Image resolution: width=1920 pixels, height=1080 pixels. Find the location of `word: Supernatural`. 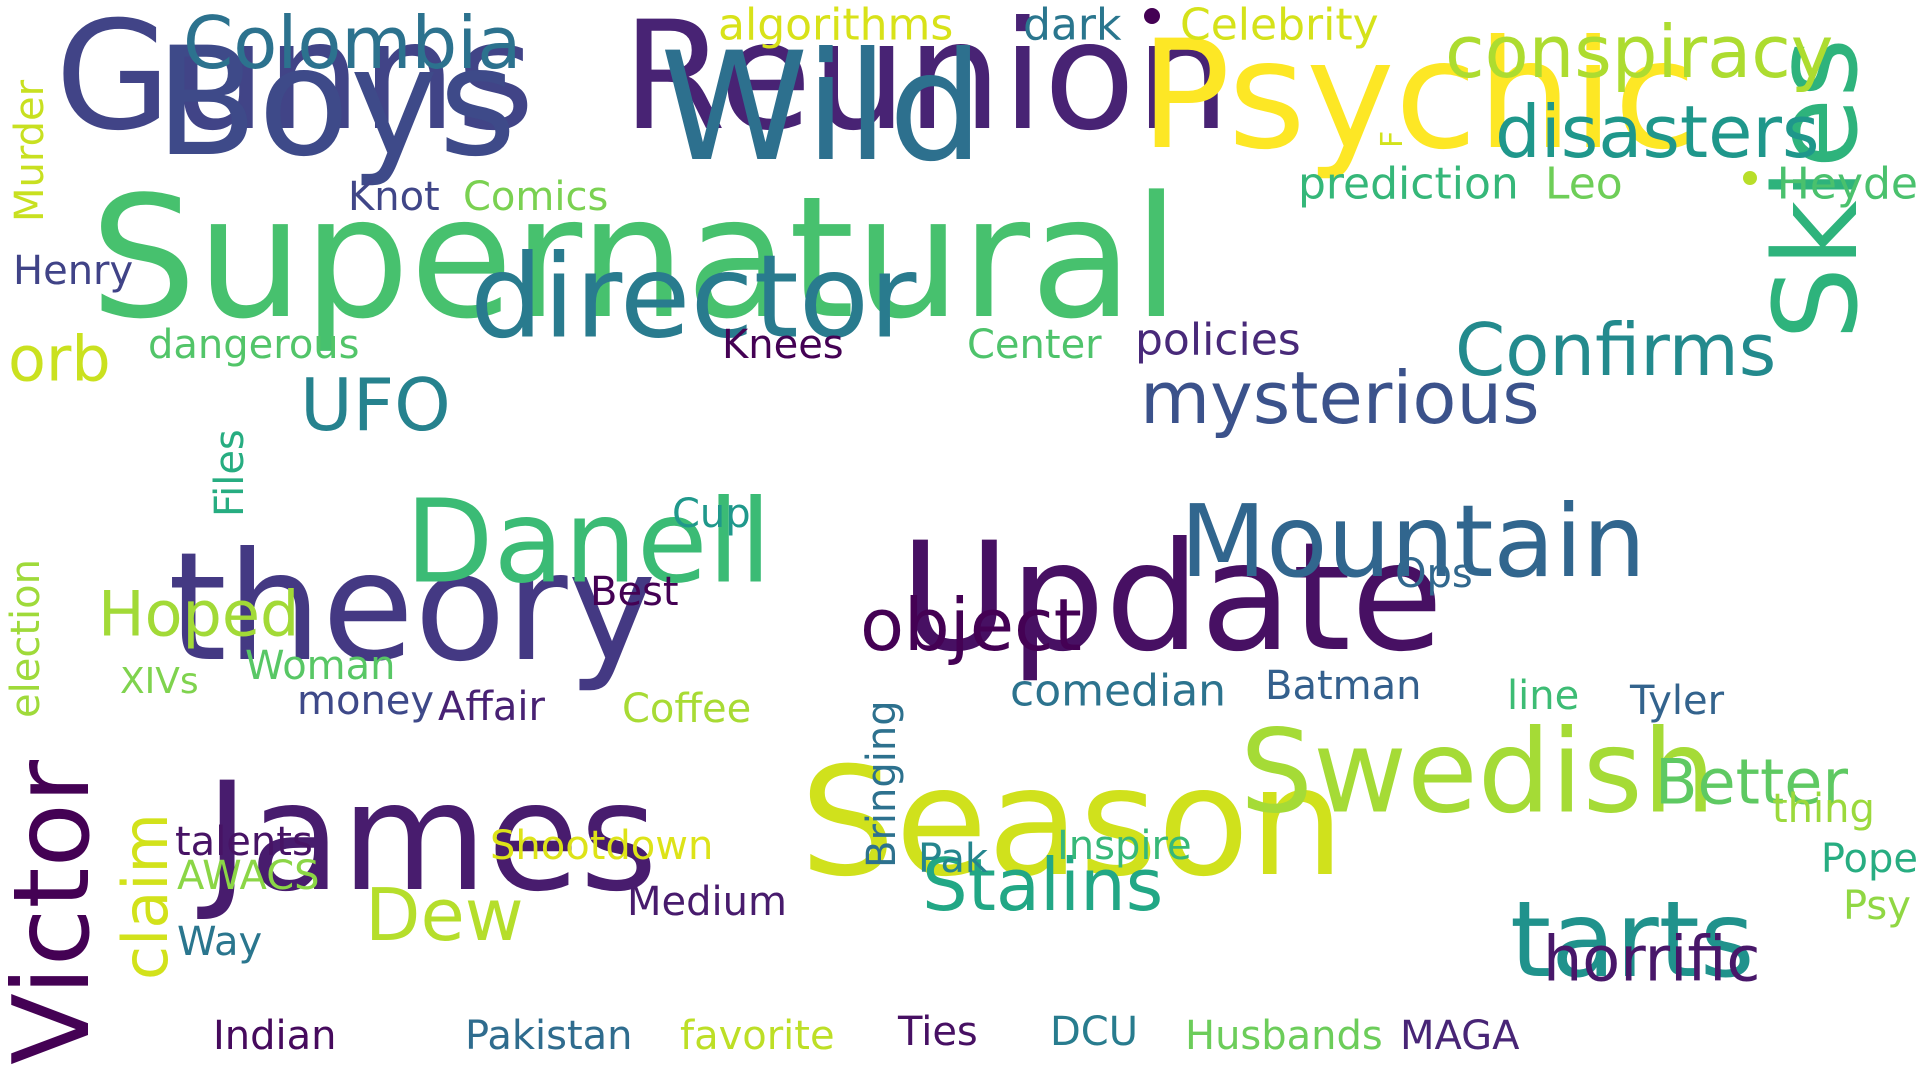

word: Supernatural is located at coordinates (635, 257).